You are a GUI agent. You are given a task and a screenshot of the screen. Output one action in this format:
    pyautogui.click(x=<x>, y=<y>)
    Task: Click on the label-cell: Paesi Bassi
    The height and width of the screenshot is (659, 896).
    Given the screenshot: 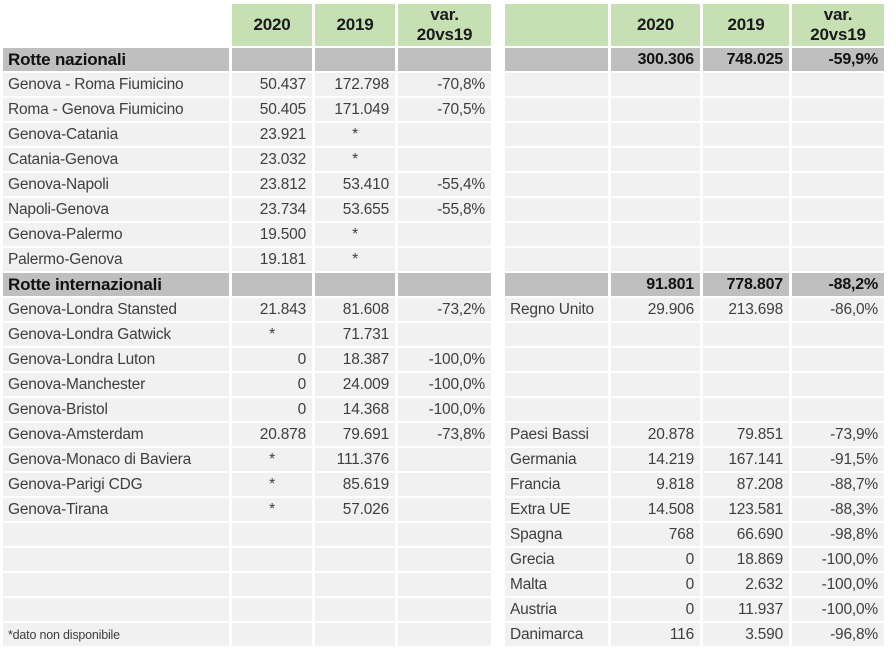 What is the action you would take?
    pyautogui.click(x=556, y=434)
    